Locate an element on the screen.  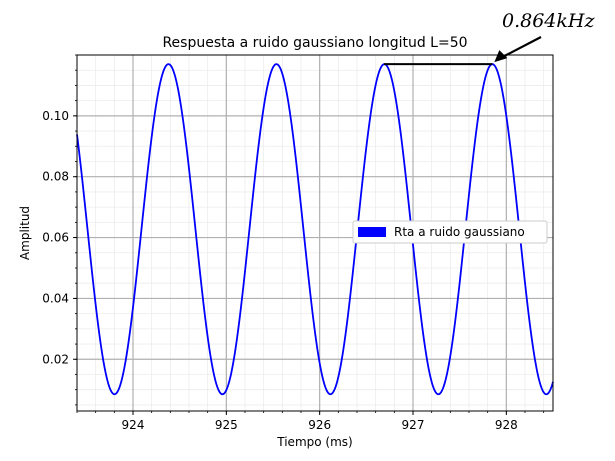
x-axis-label: Tiempo (ms) is located at coordinates (314, 442).